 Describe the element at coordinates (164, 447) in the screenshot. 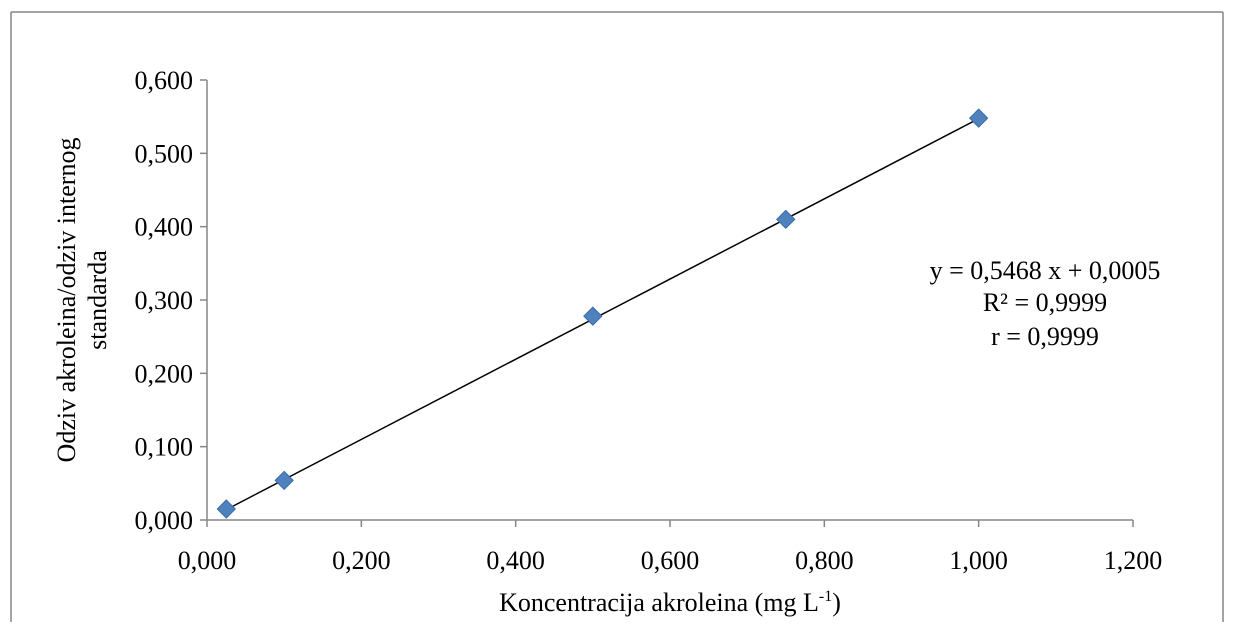

I see `y-tick-label: 0,100` at that location.